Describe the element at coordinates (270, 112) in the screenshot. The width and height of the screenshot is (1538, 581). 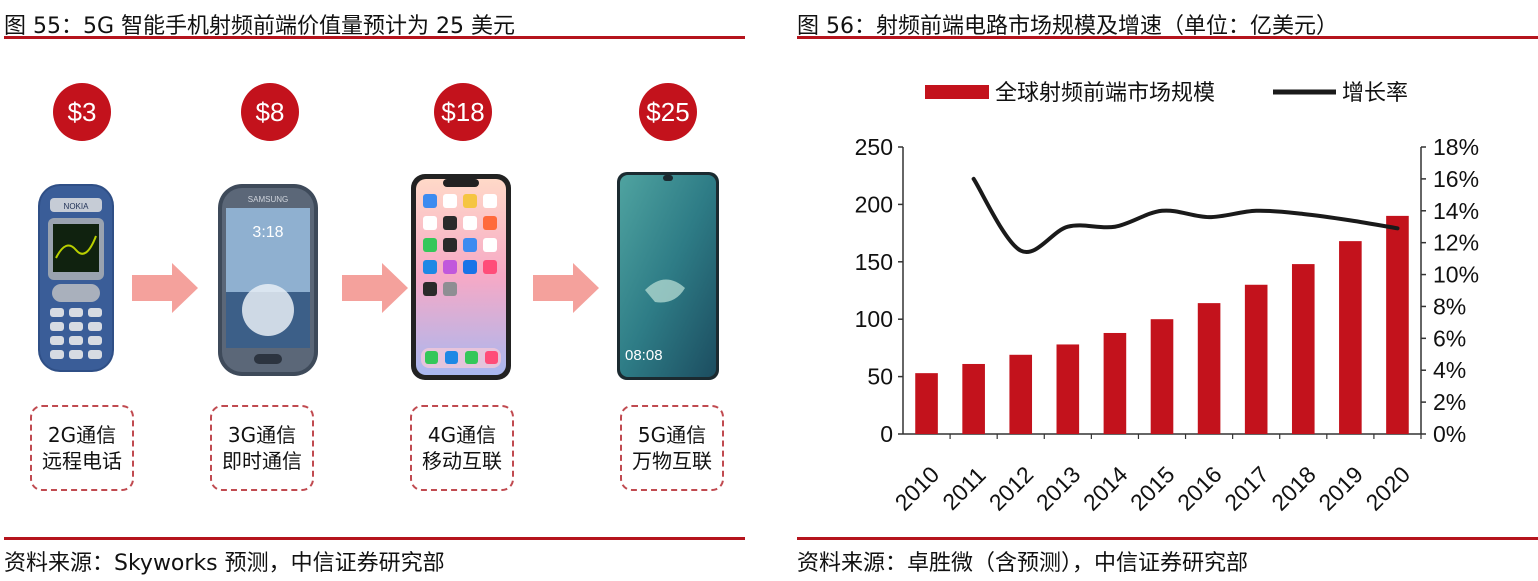
I see `price-badge-3g: $8` at that location.